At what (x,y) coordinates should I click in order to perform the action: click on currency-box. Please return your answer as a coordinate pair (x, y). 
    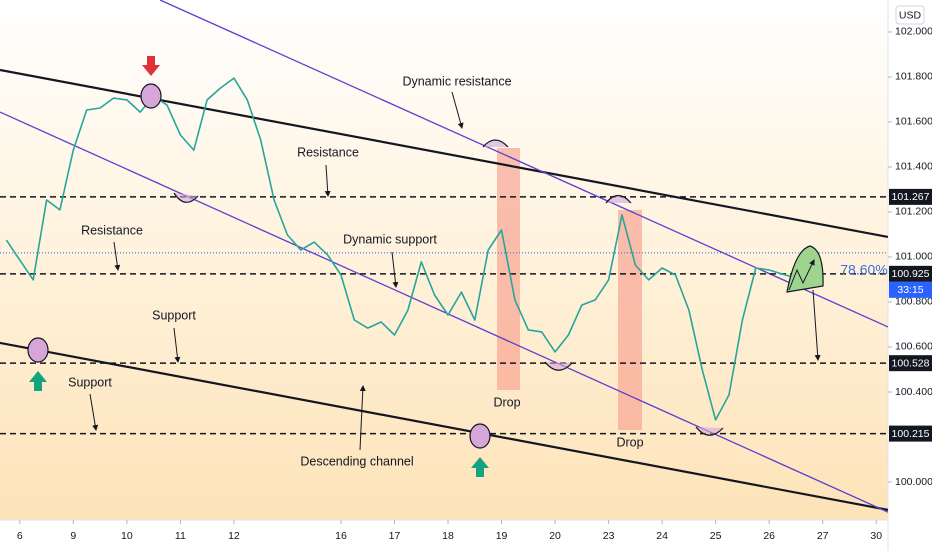
    Looking at the image, I should click on (910, 15).